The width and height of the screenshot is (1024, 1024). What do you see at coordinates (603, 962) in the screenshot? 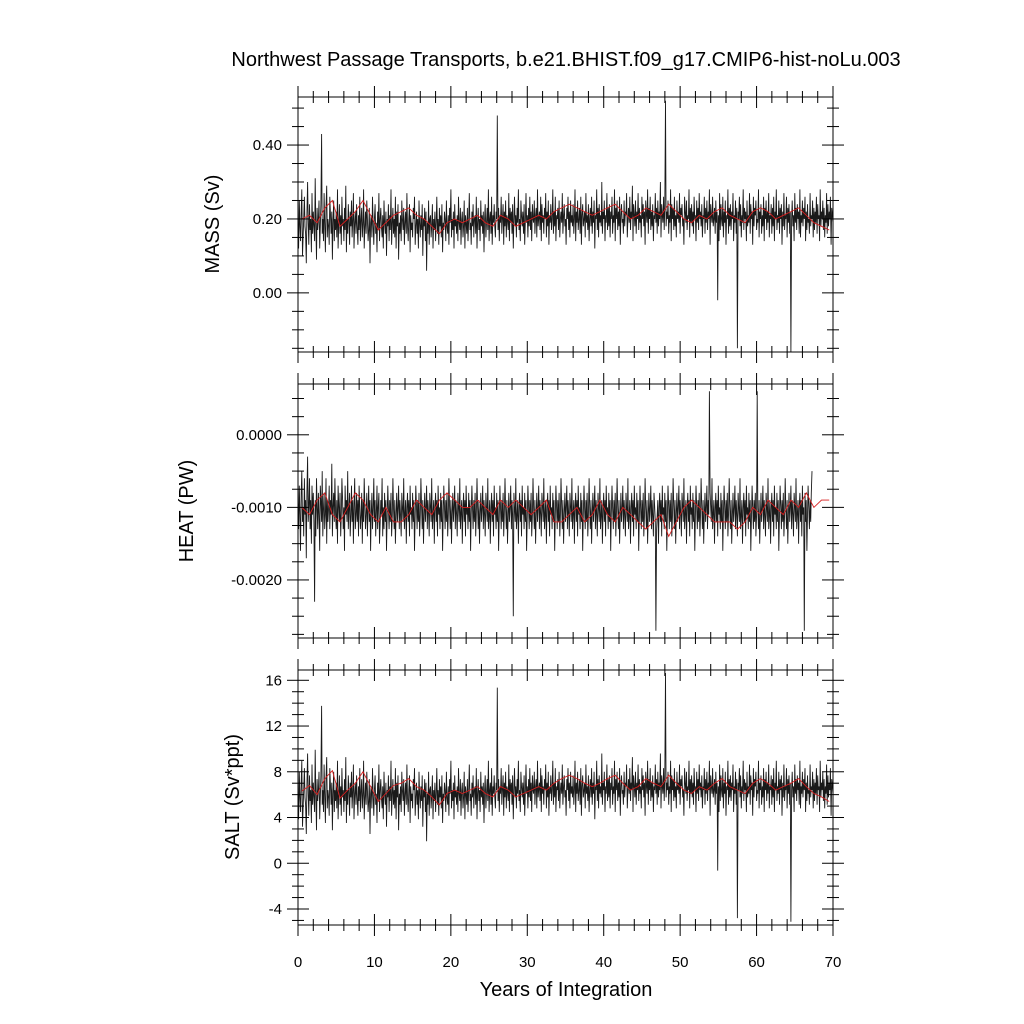
I see `x-tick-label: 40` at bounding box center [603, 962].